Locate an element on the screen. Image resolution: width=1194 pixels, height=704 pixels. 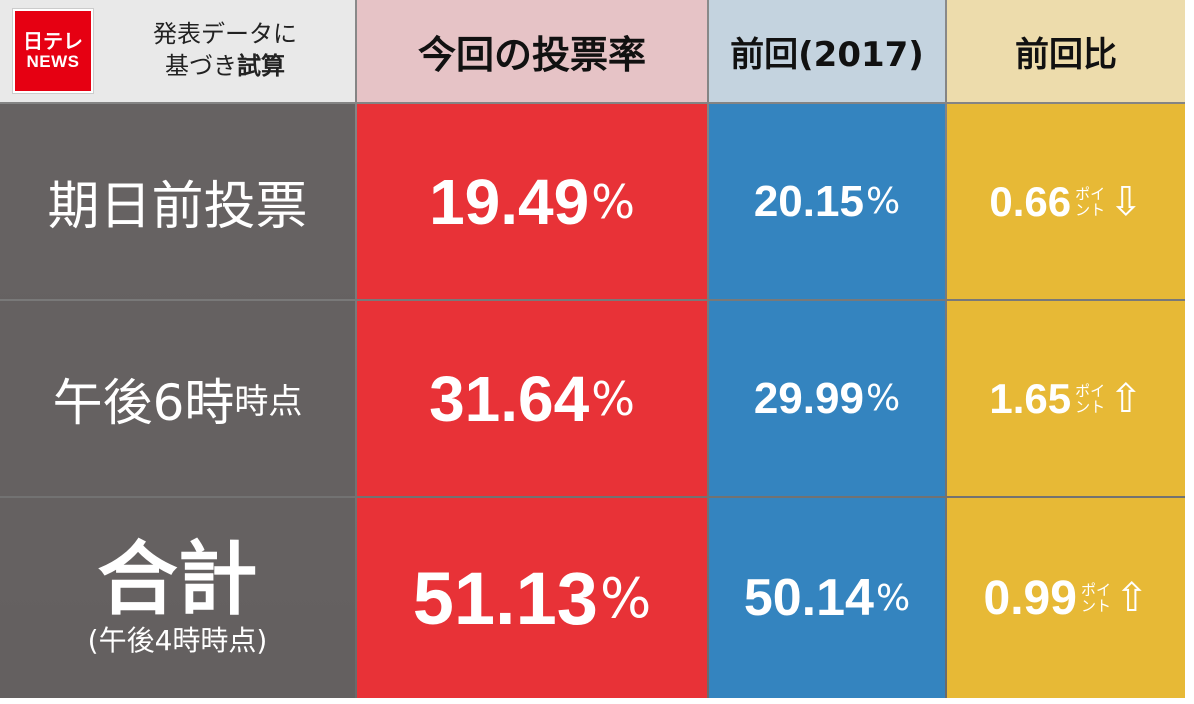
ntv-news-logo: 日テレ NEWS is located at coordinates (53, 51).